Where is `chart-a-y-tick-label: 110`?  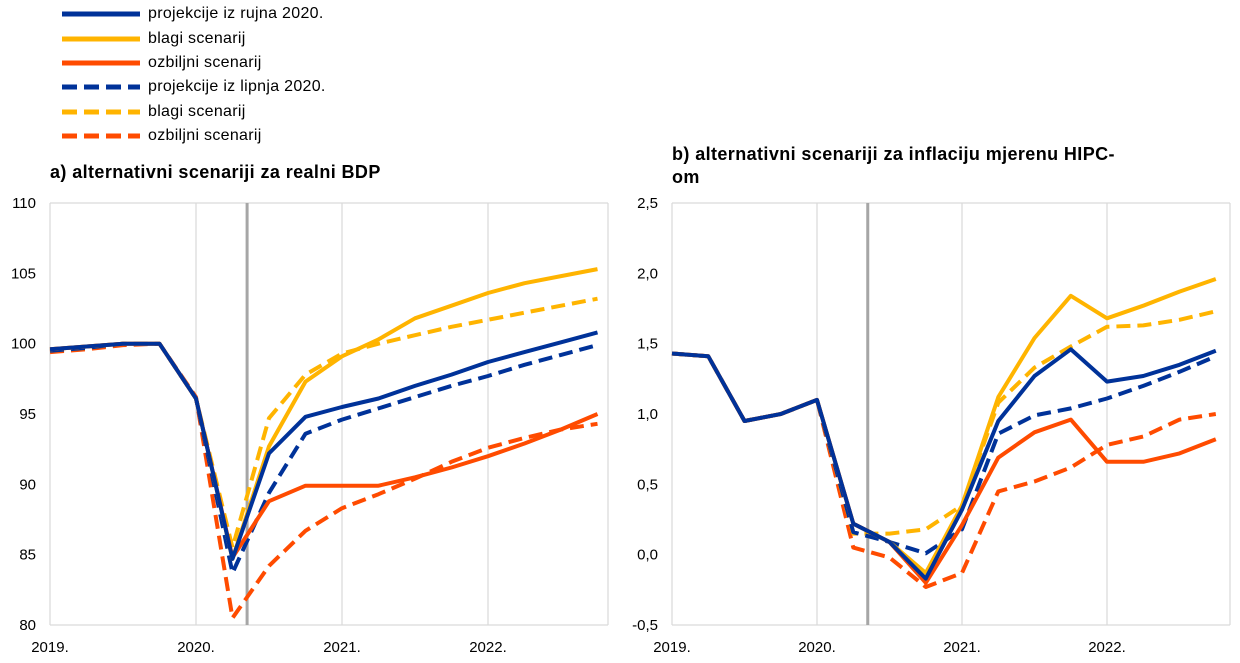
chart-a-y-tick-label: 110 is located at coordinates (24, 203).